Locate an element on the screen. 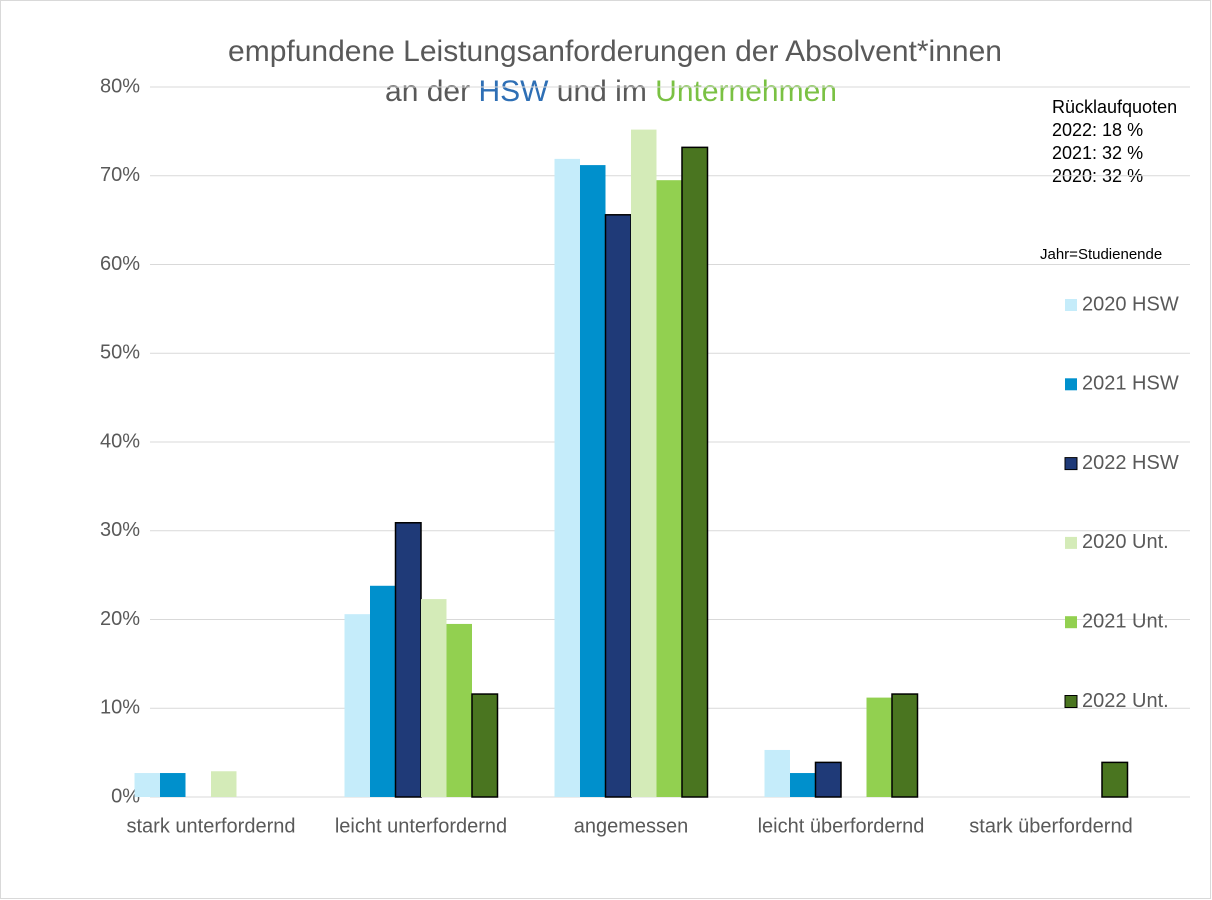 This screenshot has width=1212, height=900. title-part: und im is located at coordinates (601, 91).